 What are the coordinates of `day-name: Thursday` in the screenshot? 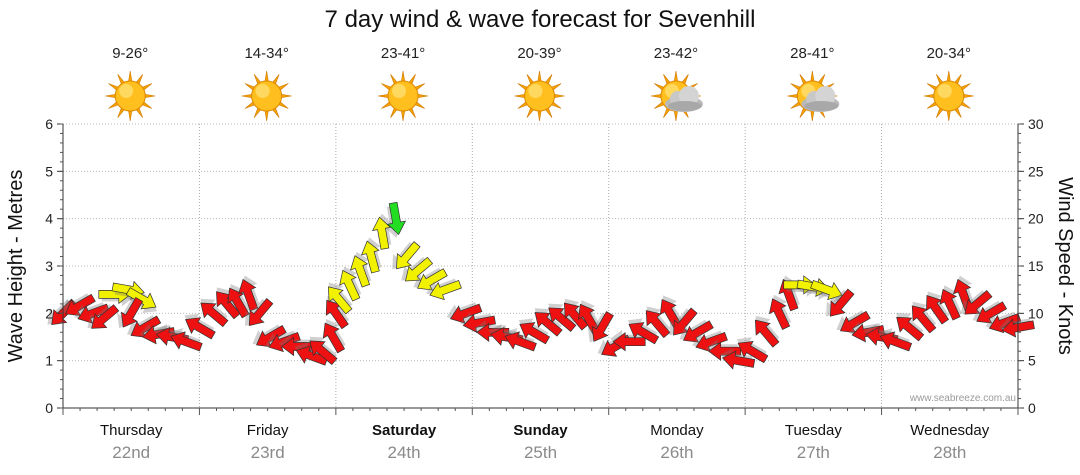 It's located at (131, 430).